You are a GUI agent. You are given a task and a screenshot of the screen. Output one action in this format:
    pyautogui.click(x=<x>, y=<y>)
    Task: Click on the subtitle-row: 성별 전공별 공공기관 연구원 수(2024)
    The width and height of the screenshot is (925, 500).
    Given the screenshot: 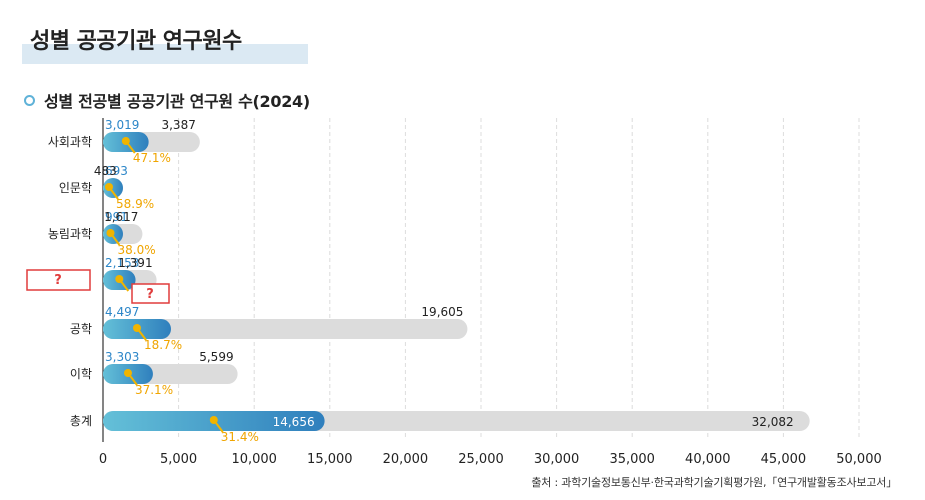 What is the action you would take?
    pyautogui.click(x=167, y=100)
    